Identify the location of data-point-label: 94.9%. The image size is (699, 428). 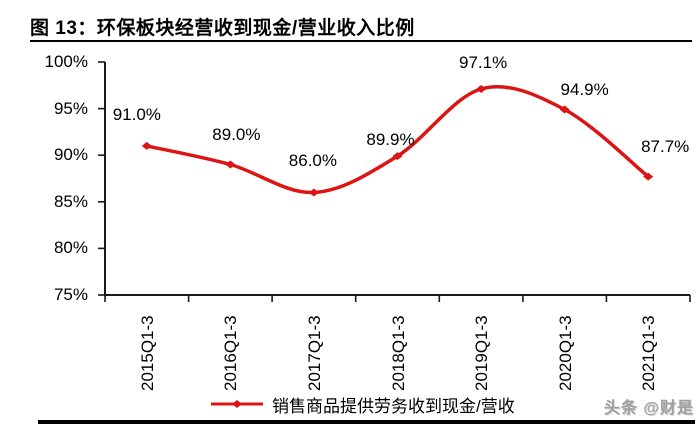
(584, 89).